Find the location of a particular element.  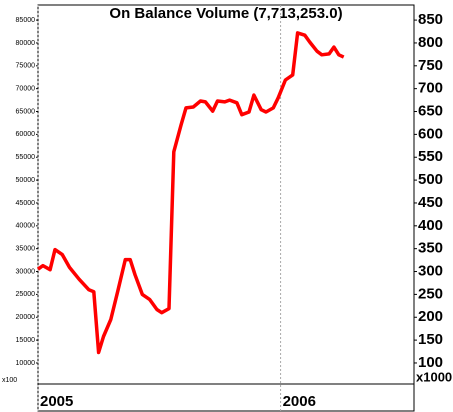

y2-tick-label: 200 is located at coordinates (430, 316).